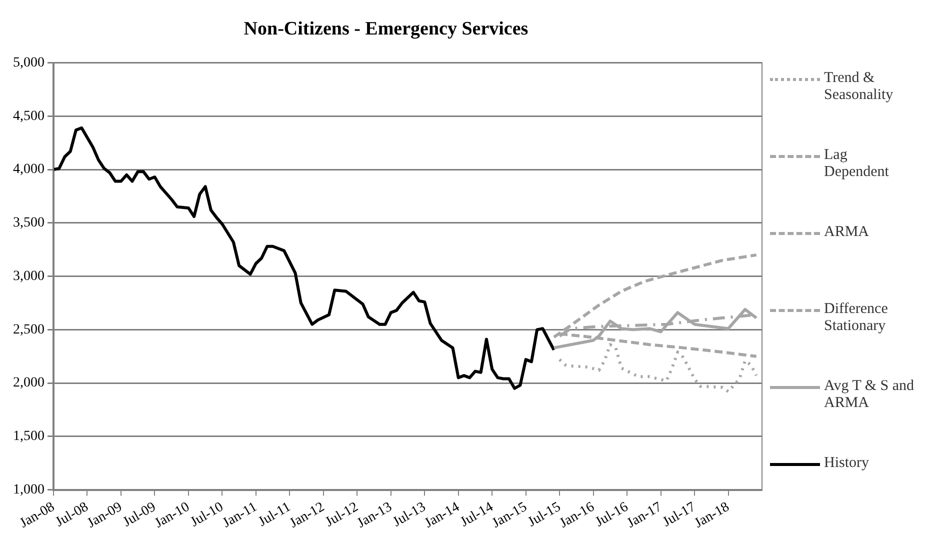 The image size is (932, 541). I want to click on y-tick-label: 1,000, so click(28, 490).